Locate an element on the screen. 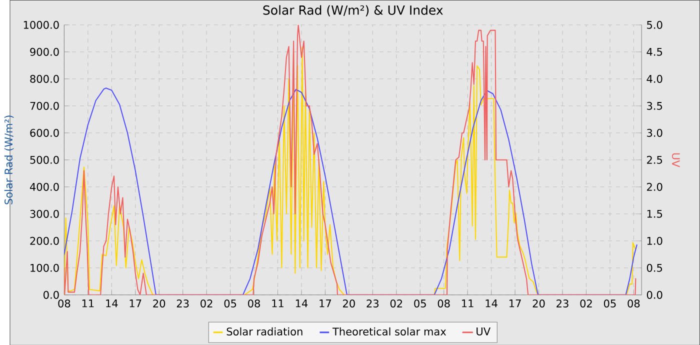 Image resolution: width=700 pixels, height=345 pixels. y2-tick-label: 1.0 is located at coordinates (654, 240).